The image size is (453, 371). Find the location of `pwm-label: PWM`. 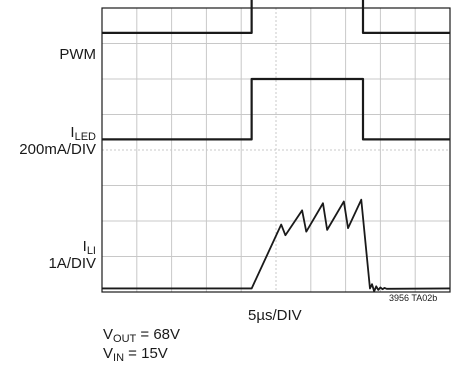

pwm-label: PWM is located at coordinates (77, 54).